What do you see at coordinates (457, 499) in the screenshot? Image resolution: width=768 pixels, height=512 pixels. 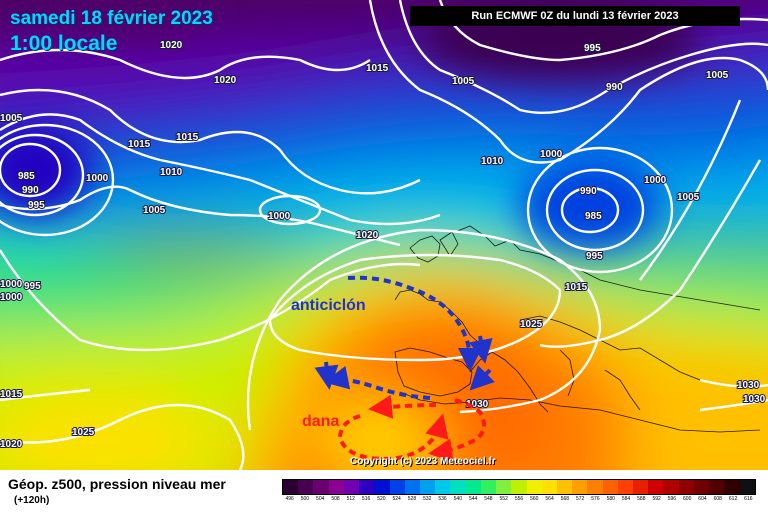 I see `colorbar-tick-label: 540` at bounding box center [457, 499].